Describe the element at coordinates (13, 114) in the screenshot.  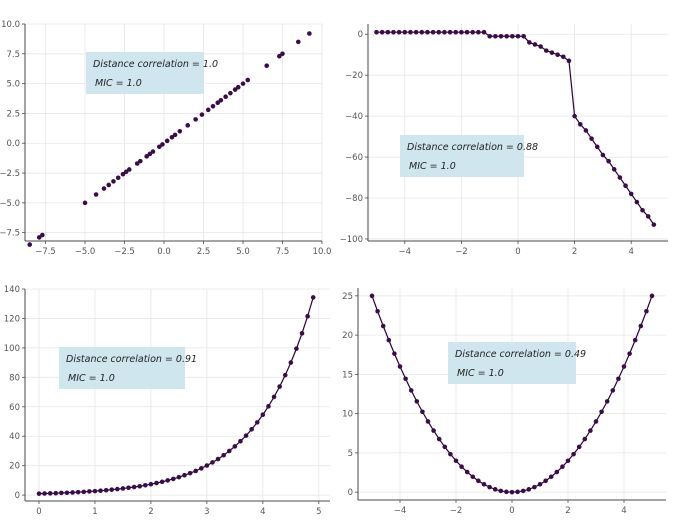
I see `y-tick-label: 2.5` at that location.